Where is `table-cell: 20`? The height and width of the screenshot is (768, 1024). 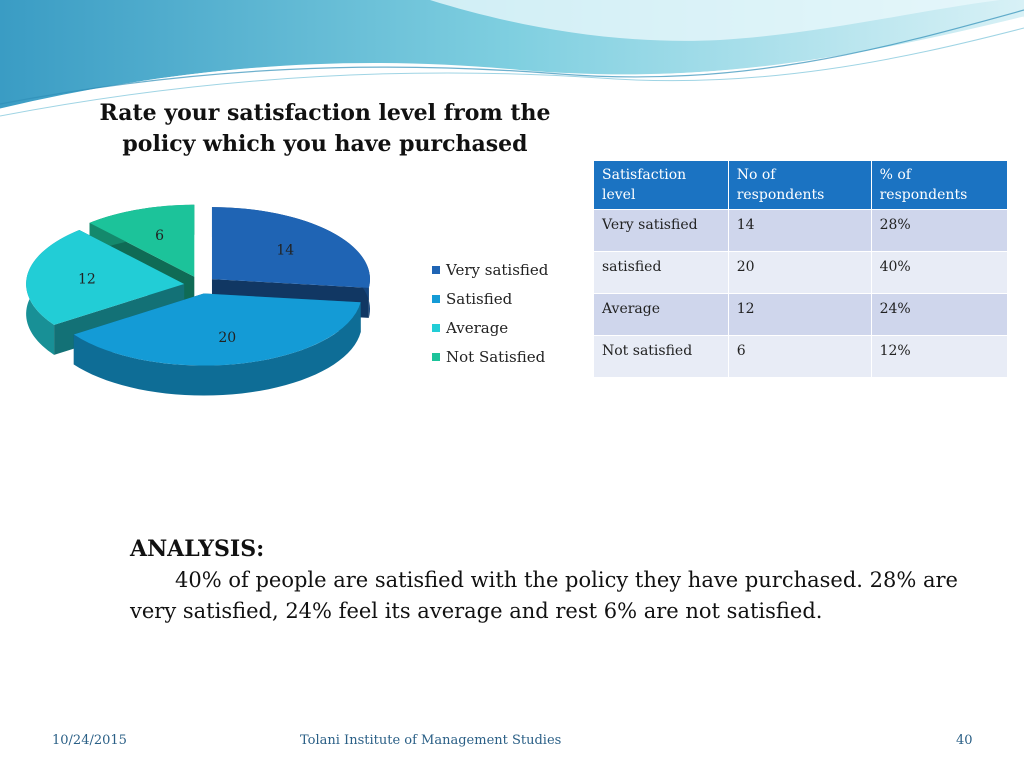 table-cell: 20 is located at coordinates (799, 272).